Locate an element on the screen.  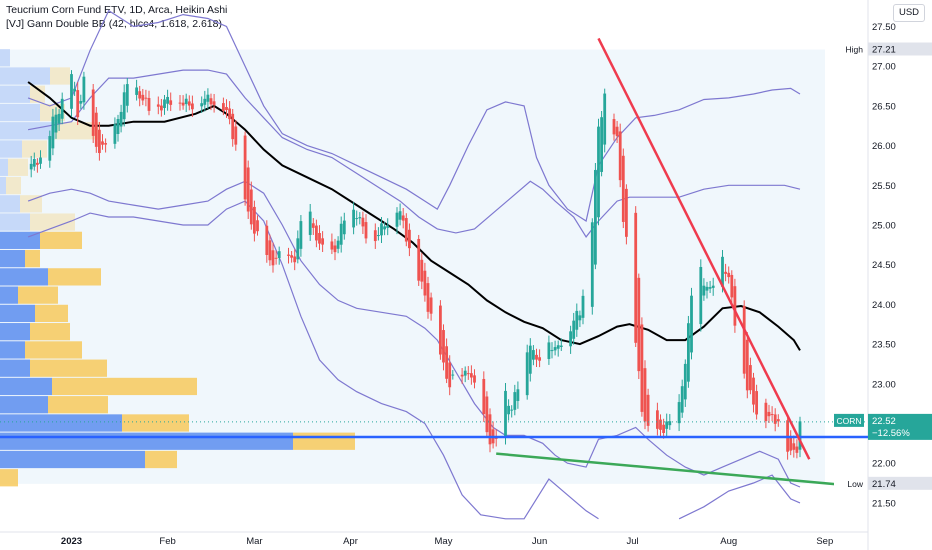
currency-button: USD is located at coordinates (909, 13).